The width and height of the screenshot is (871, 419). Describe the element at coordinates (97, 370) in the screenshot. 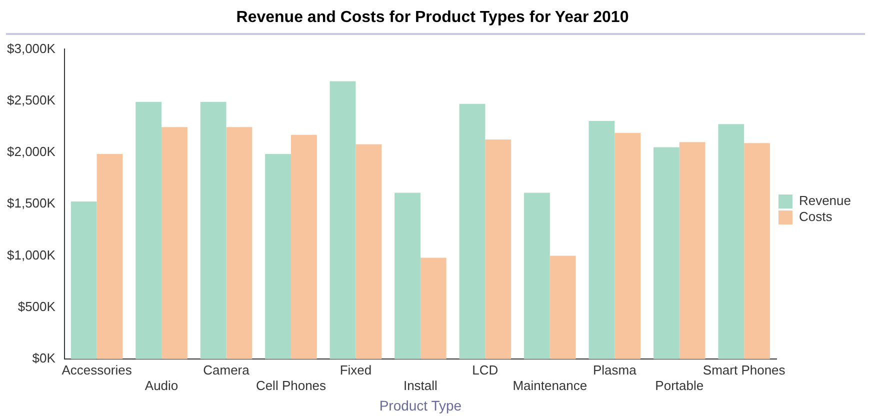

I see `x-tick-label: Accessories` at that location.